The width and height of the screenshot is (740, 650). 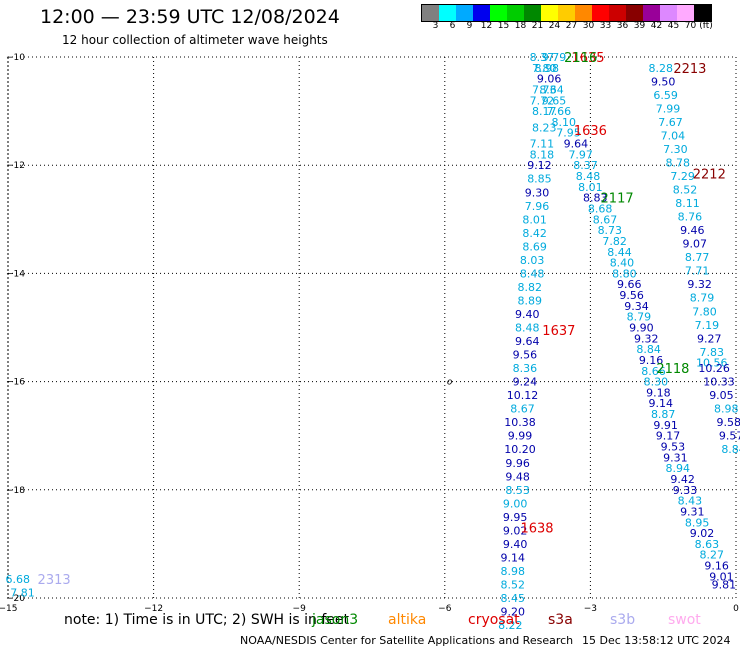 What do you see at coordinates (520, 422) in the screenshot?
I see `wave-height-value: 10.38` at bounding box center [520, 422].